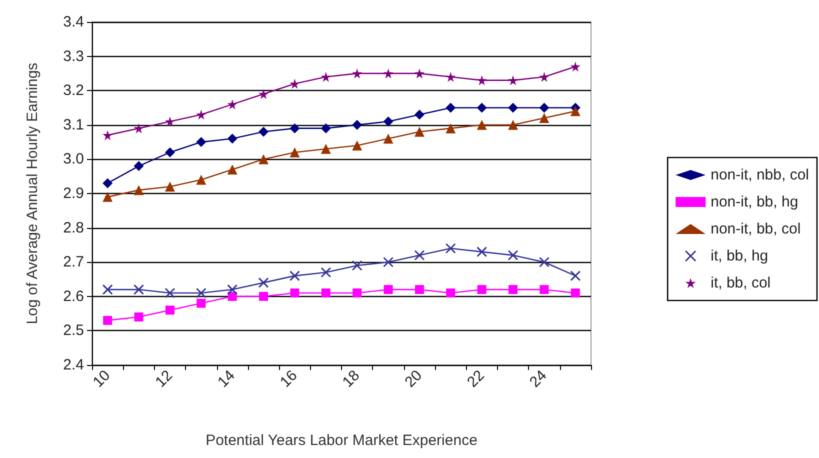 The image size is (819, 458). What do you see at coordinates (342, 440) in the screenshot?
I see `x-axis-title: Potential Years Labor Market Experience` at bounding box center [342, 440].